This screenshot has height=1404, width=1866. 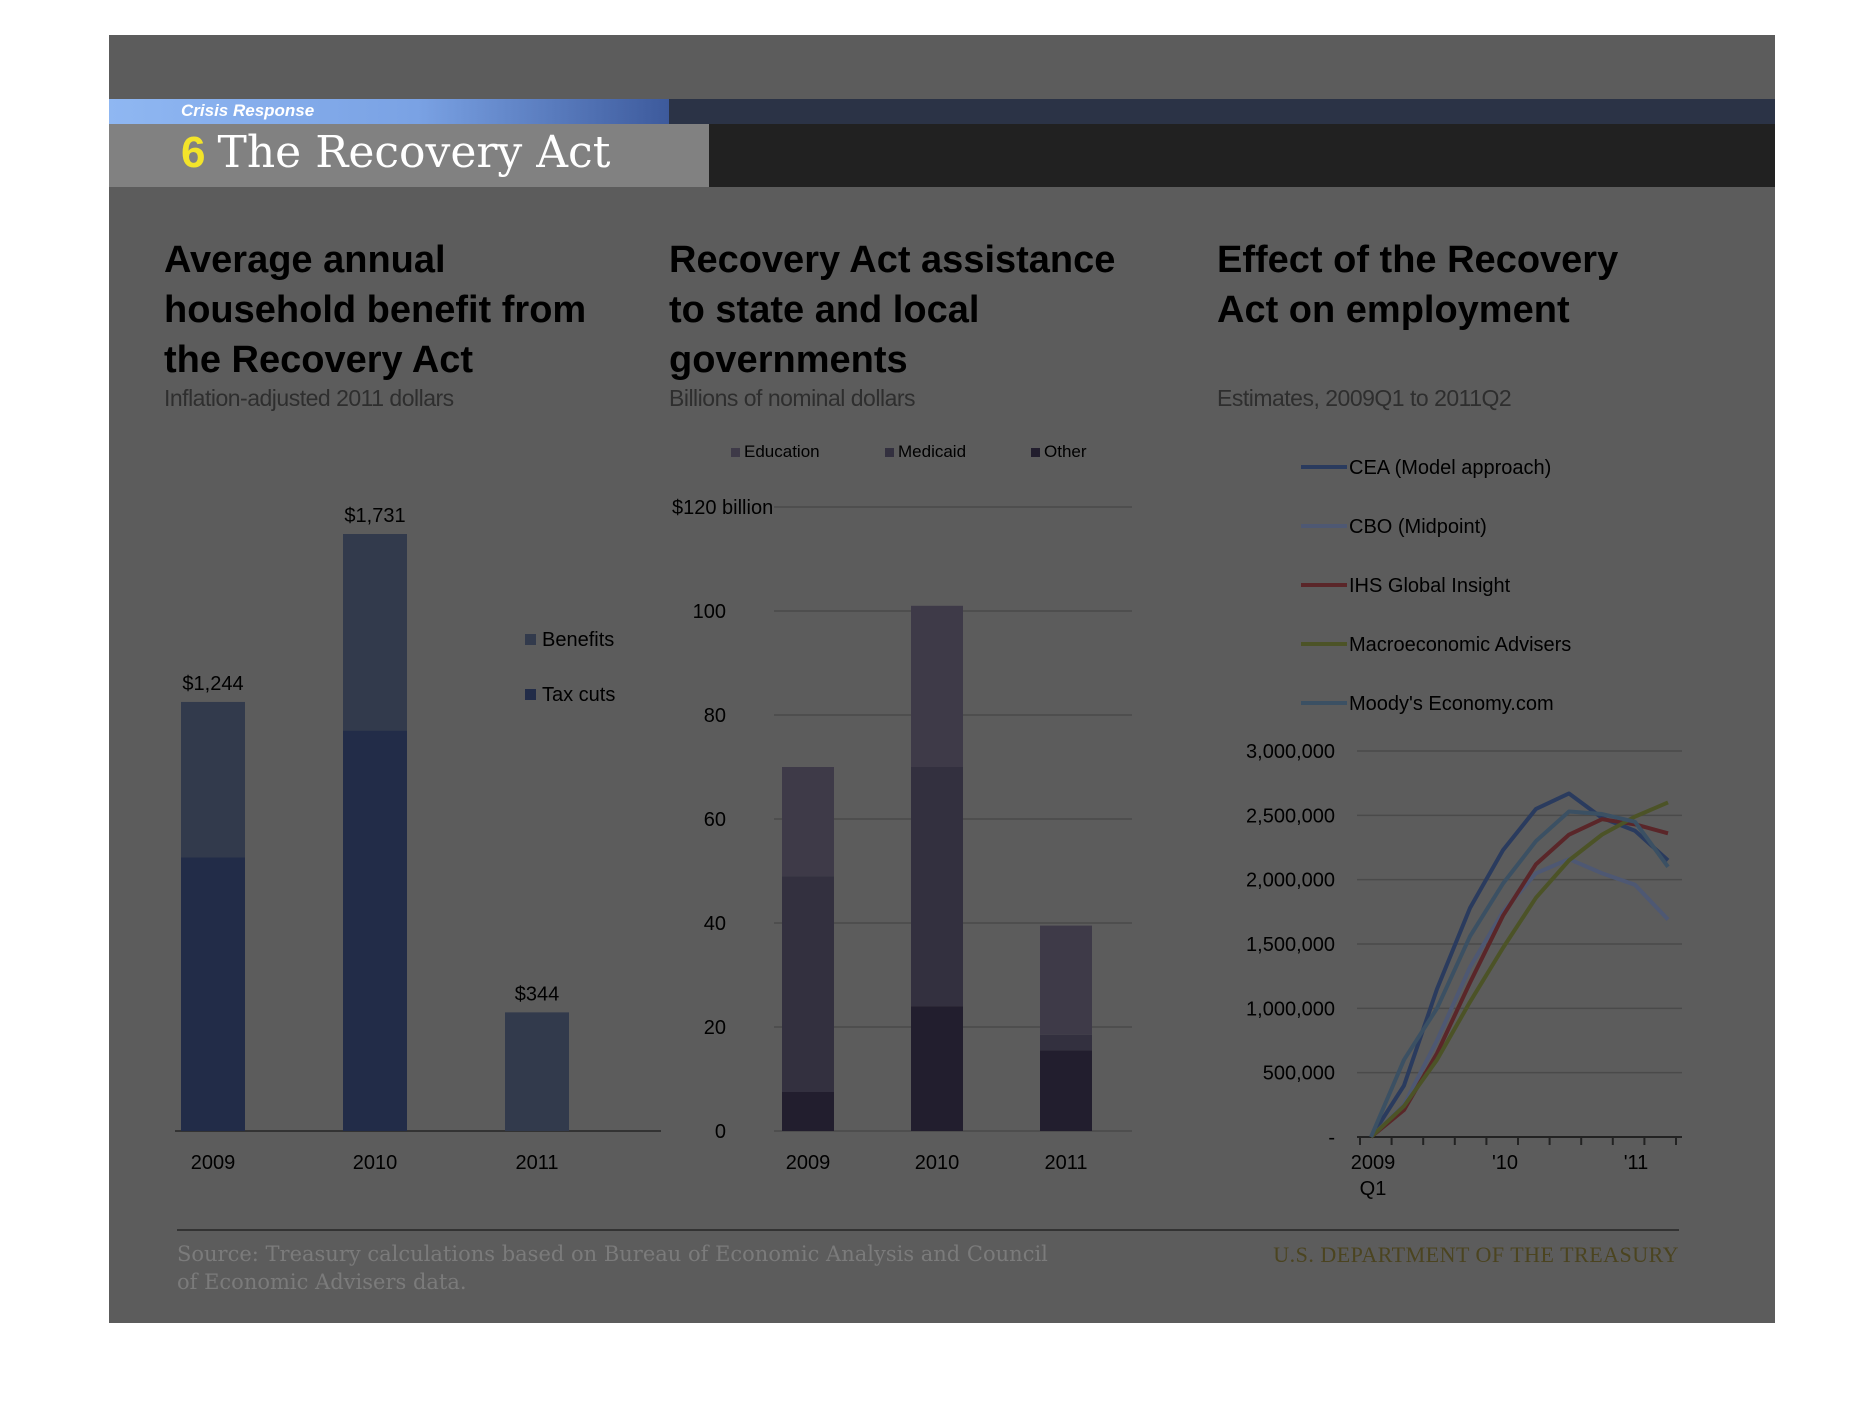 What do you see at coordinates (720, 1132) in the screenshot?
I see `chart2-y-tick-label: 0` at bounding box center [720, 1132].